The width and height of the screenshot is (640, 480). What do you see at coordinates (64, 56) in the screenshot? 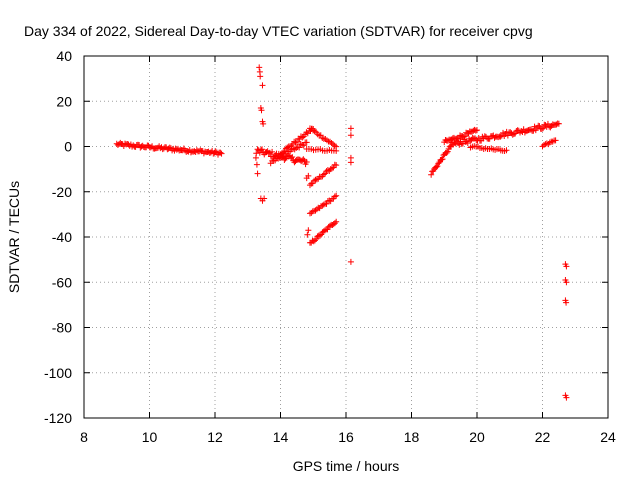
I see `y-tick-label: 40` at bounding box center [64, 56].